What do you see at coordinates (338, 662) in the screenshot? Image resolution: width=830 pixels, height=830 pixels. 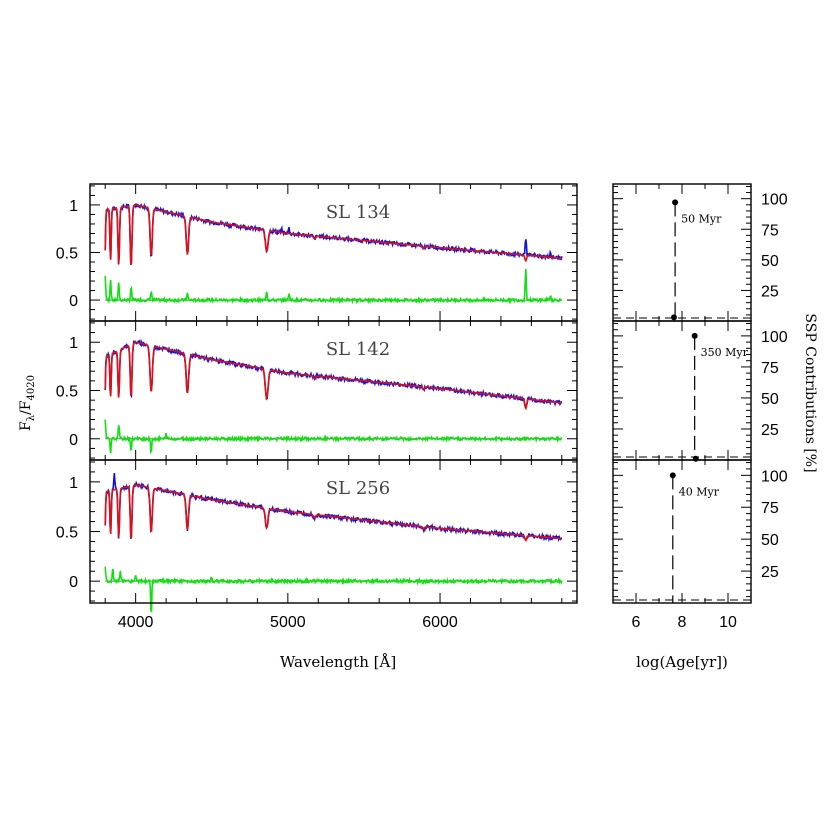 I see `x-axis-label-wavelength: Wavelength [Å]` at bounding box center [338, 662].